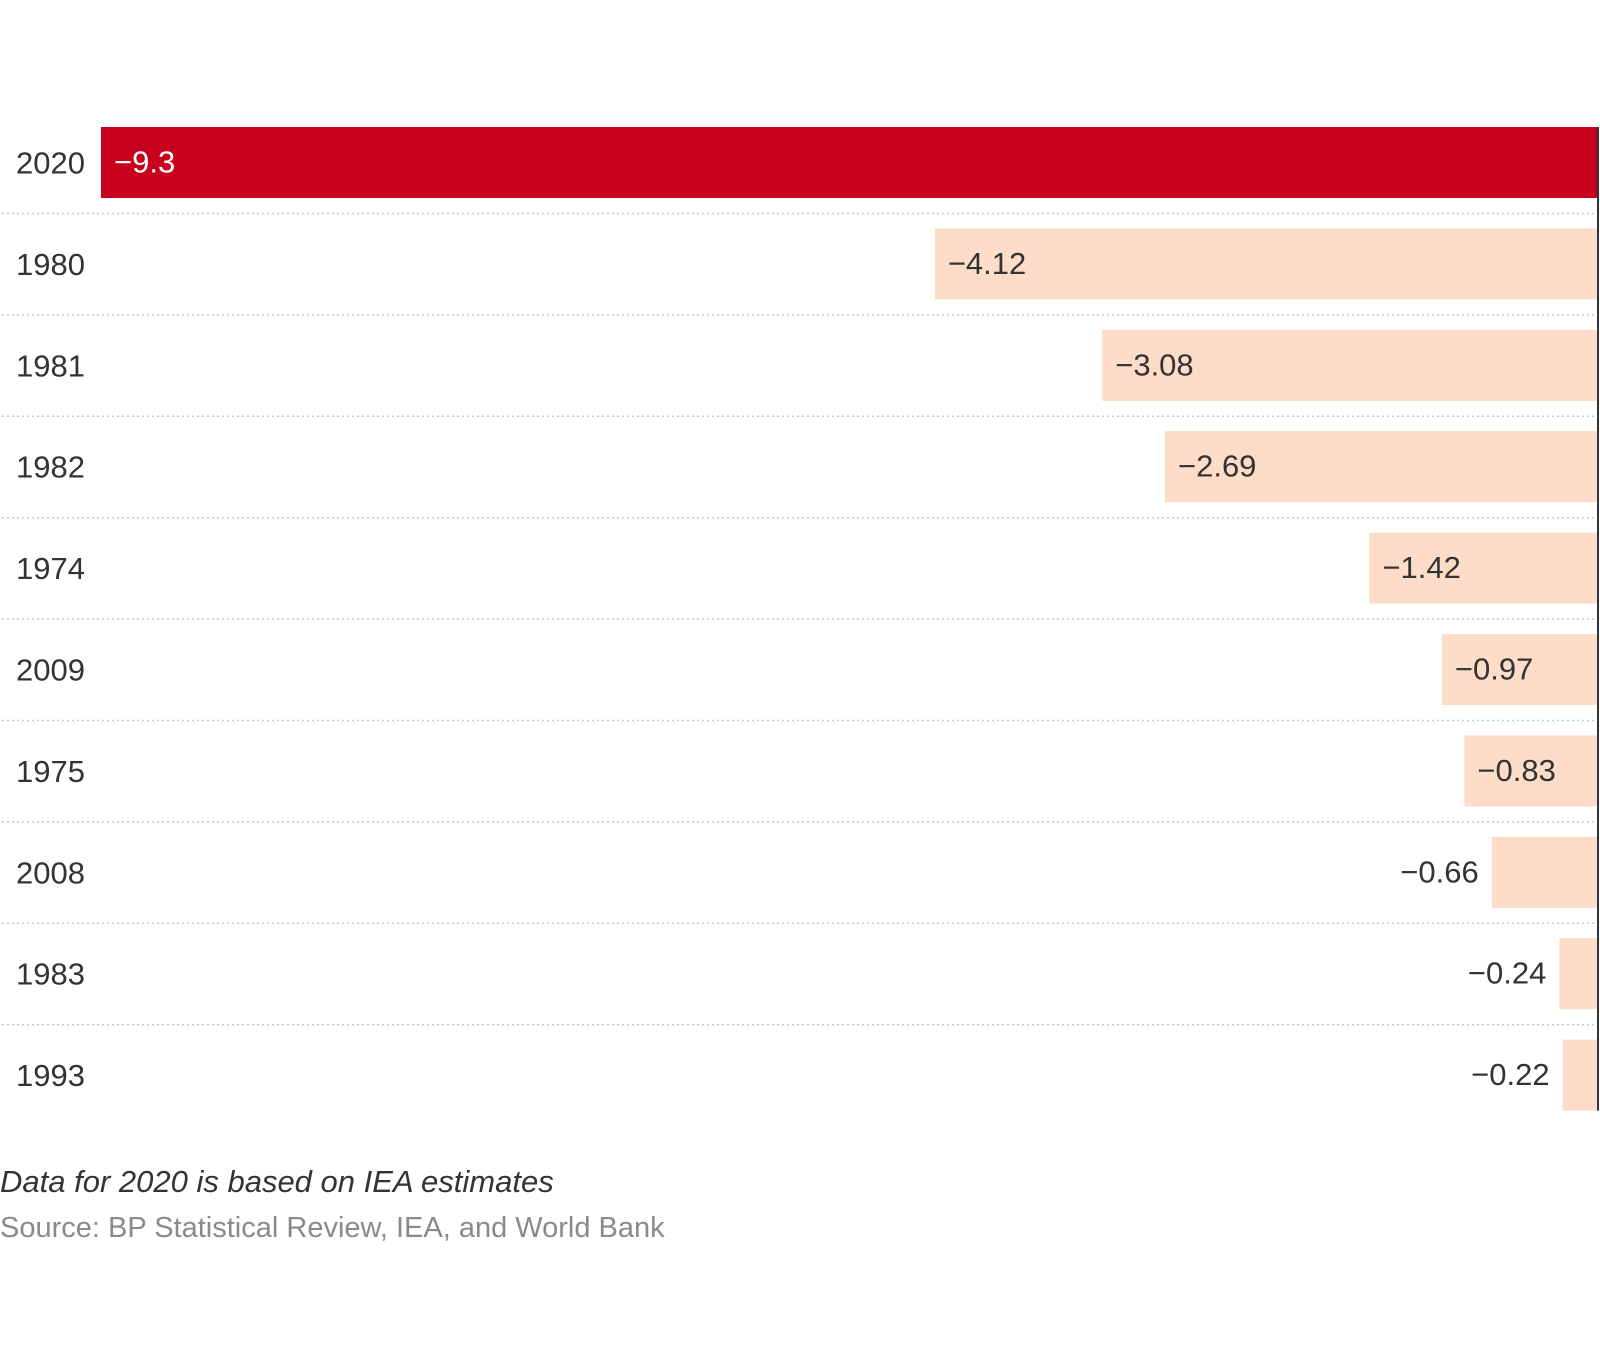 Image resolution: width=1600 pixels, height=1357 pixels. What do you see at coordinates (50, 1075) in the screenshot?
I see `category-label: 1993` at bounding box center [50, 1075].